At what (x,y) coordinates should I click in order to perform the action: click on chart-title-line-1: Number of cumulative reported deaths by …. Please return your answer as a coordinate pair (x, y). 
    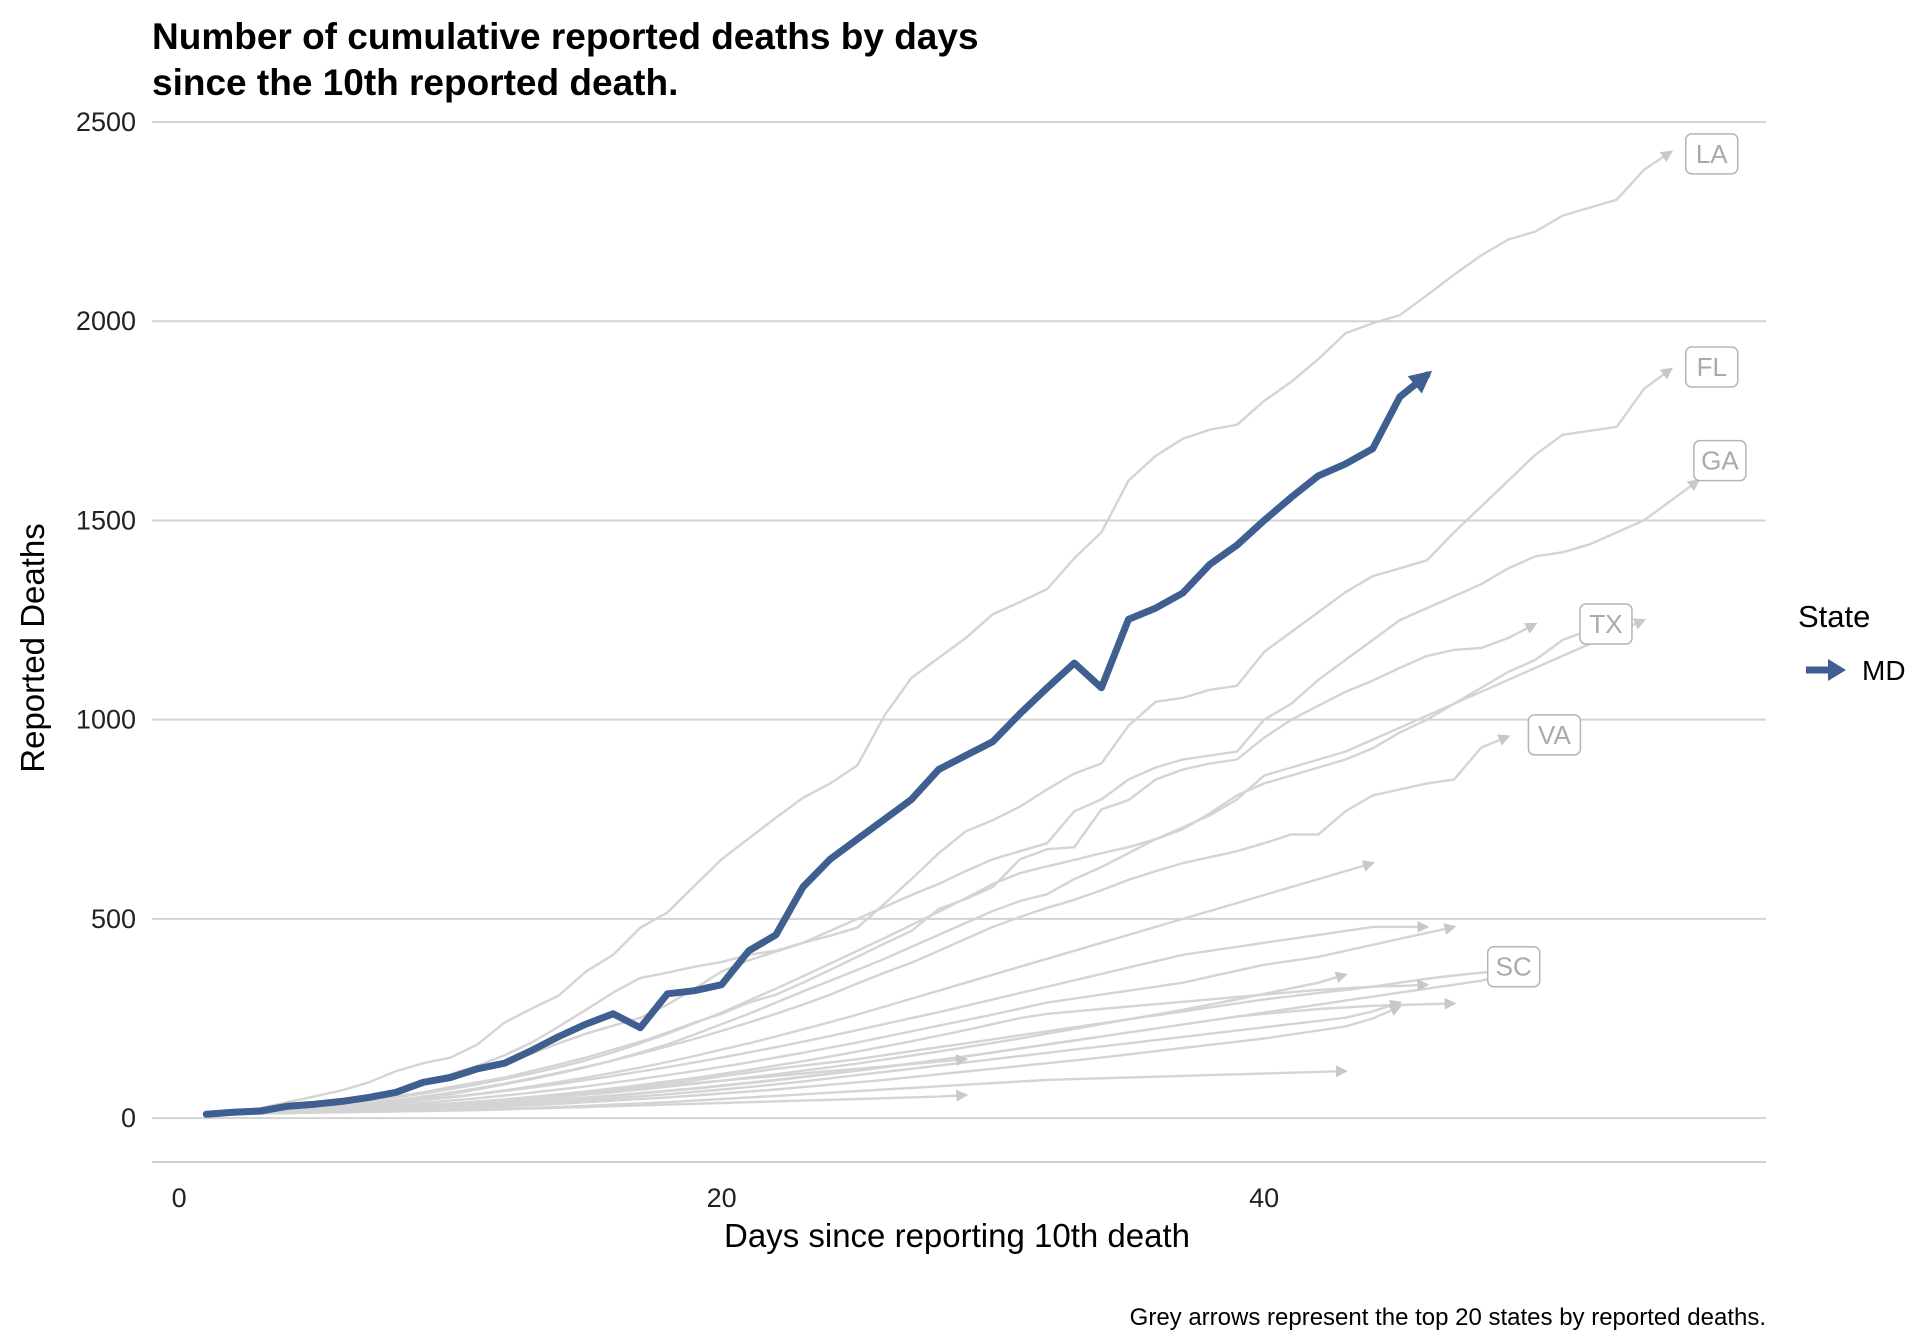
    Looking at the image, I should click on (565, 36).